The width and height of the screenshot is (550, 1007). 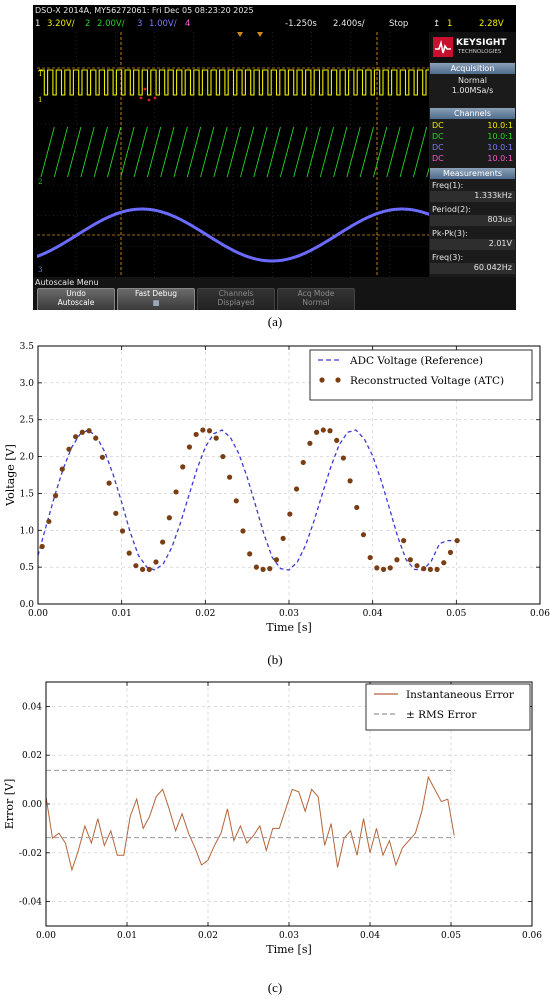 What do you see at coordinates (67, 282) in the screenshot?
I see `softkey-menu-title: Autoscale Menu` at bounding box center [67, 282].